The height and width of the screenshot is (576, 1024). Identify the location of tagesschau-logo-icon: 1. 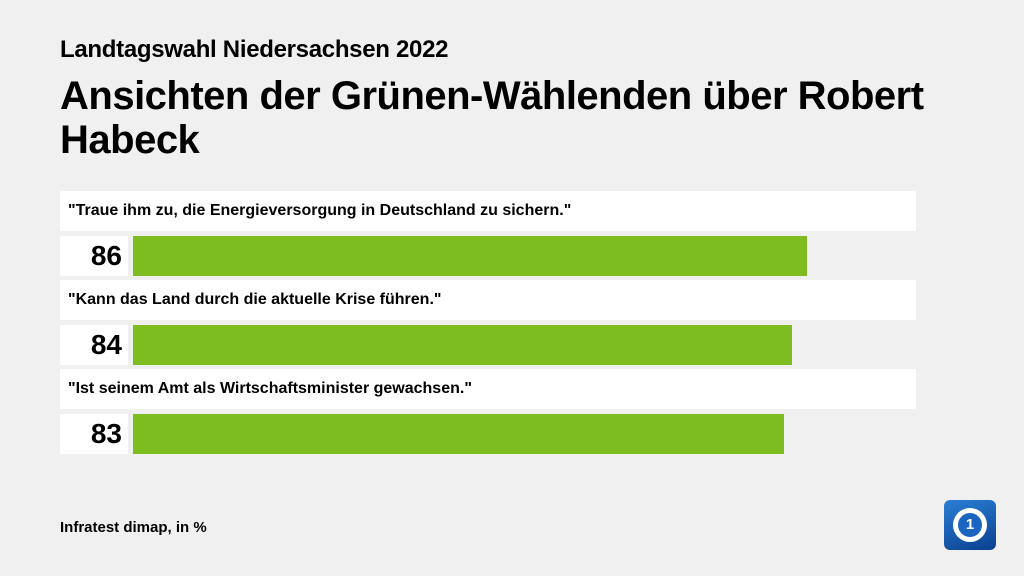
(970, 525).